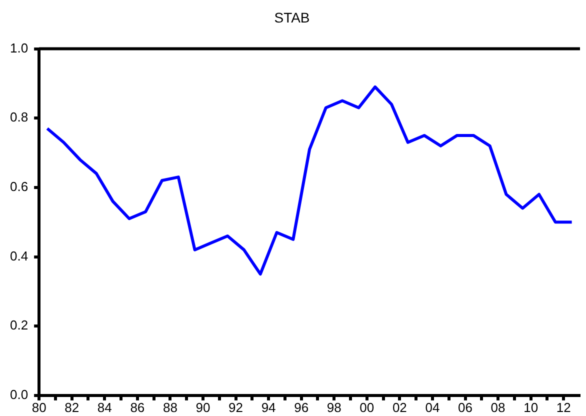  What do you see at coordinates (334, 407) in the screenshot?
I see `x-tick-label: 98` at bounding box center [334, 407].